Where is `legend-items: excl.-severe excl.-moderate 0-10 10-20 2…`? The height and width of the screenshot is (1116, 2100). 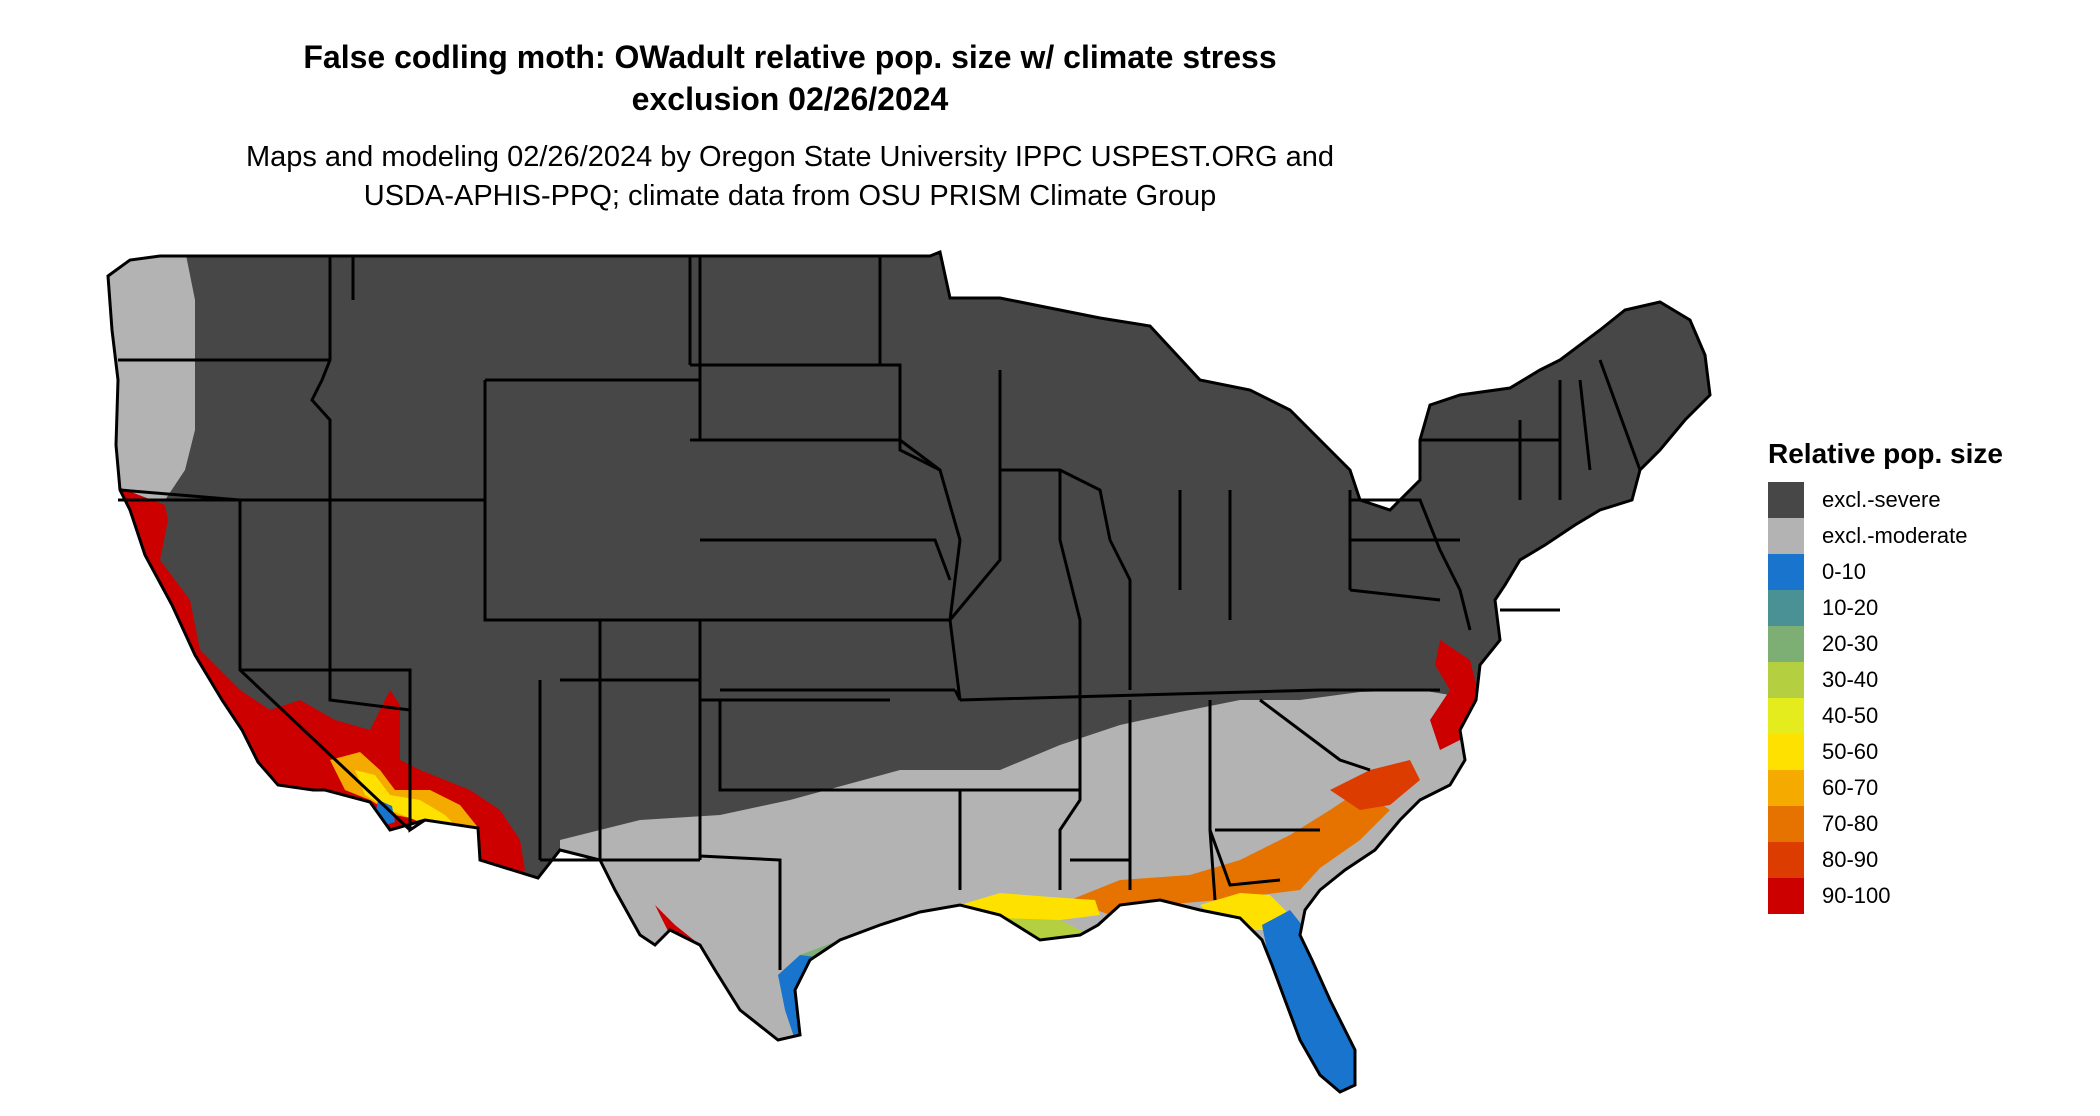 legend-items: excl.-severe excl.-moderate 0-10 10-20 2… is located at coordinates (1885, 698).